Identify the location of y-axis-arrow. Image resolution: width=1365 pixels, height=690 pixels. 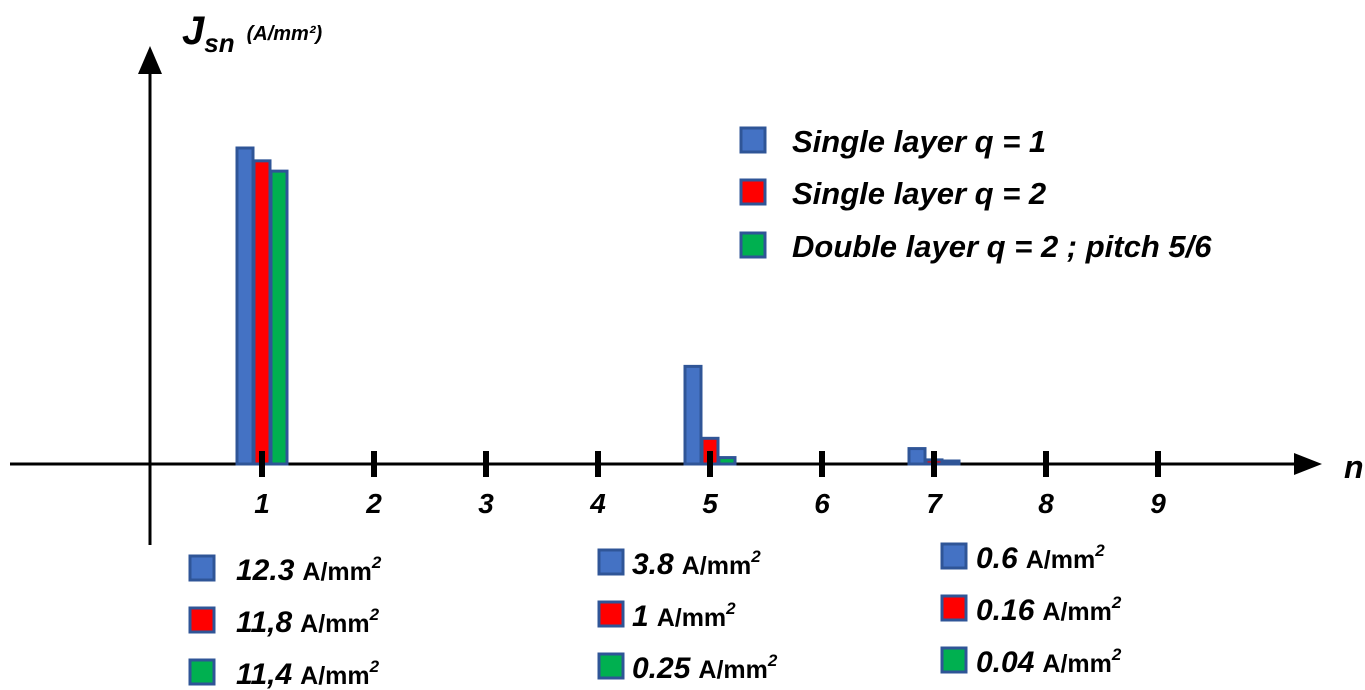
(150, 60).